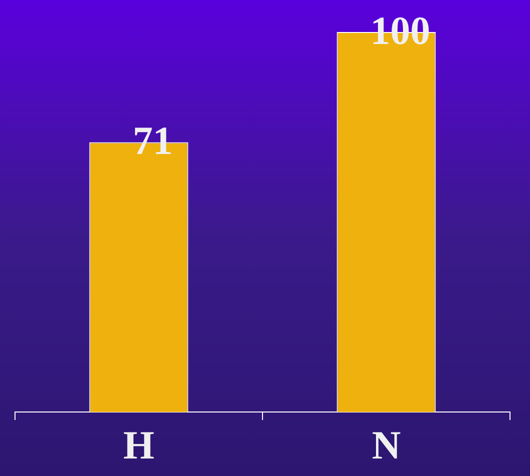  Describe the element at coordinates (400, 30) in the screenshot. I see `data-label: 100` at that location.